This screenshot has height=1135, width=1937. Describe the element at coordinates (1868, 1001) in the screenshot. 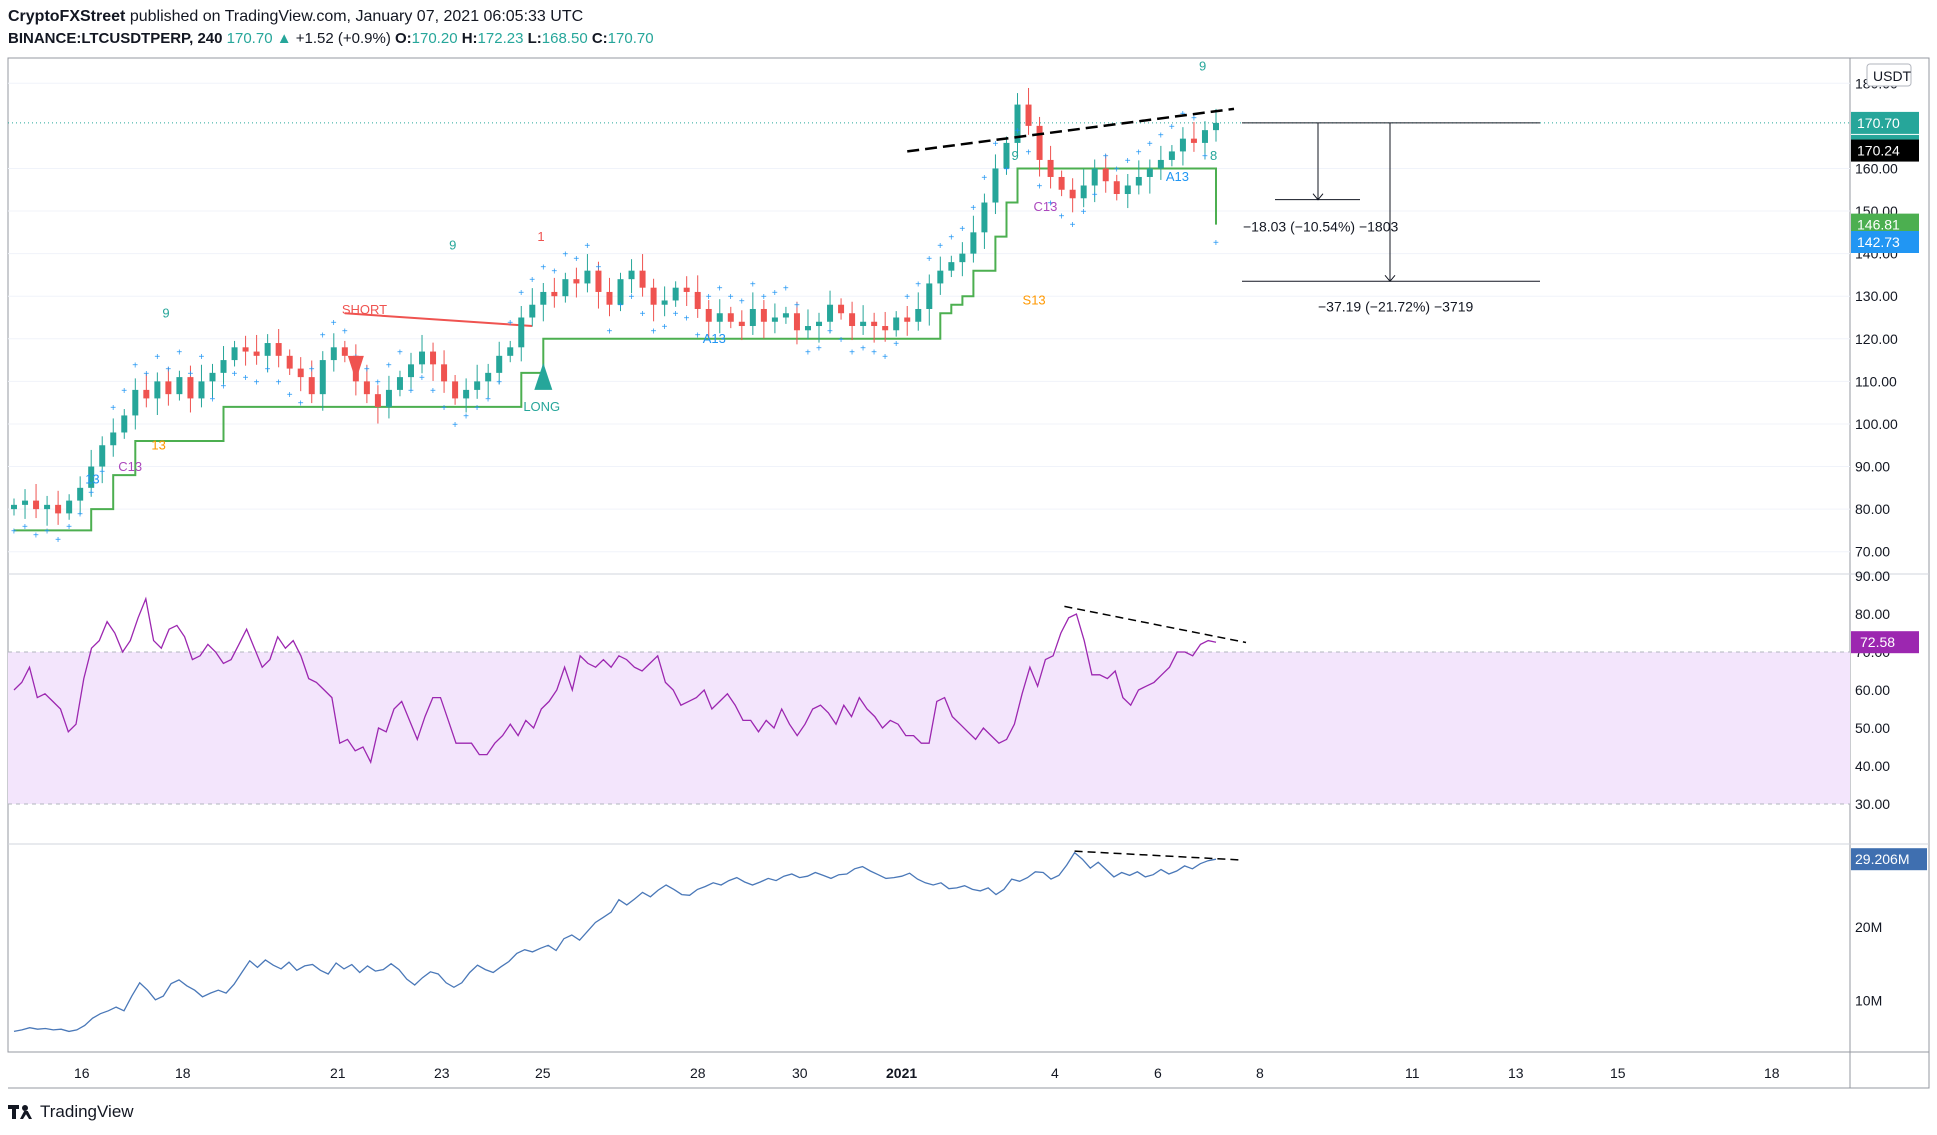

I see `obv-tick-label: 10M` at that location.